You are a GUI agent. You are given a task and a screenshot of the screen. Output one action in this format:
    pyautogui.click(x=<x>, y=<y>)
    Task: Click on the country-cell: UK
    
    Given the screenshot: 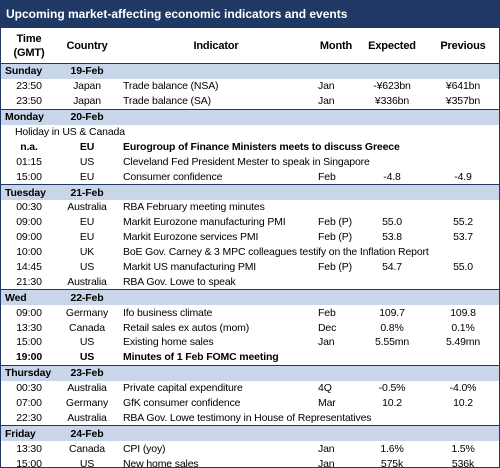 What is the action you would take?
    pyautogui.click(x=87, y=252)
    